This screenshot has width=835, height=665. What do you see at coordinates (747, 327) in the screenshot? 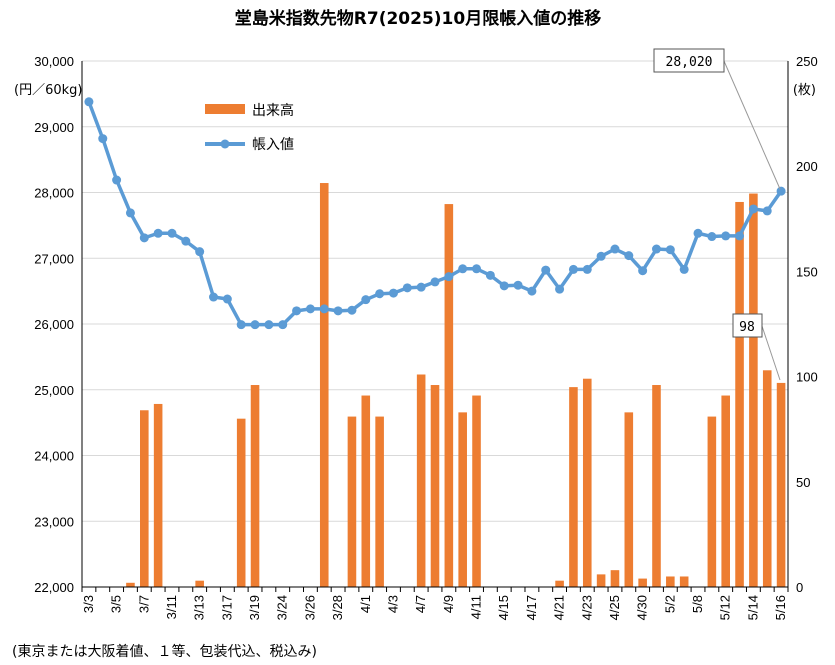
I see `volume-callout-label: 98` at bounding box center [747, 327].